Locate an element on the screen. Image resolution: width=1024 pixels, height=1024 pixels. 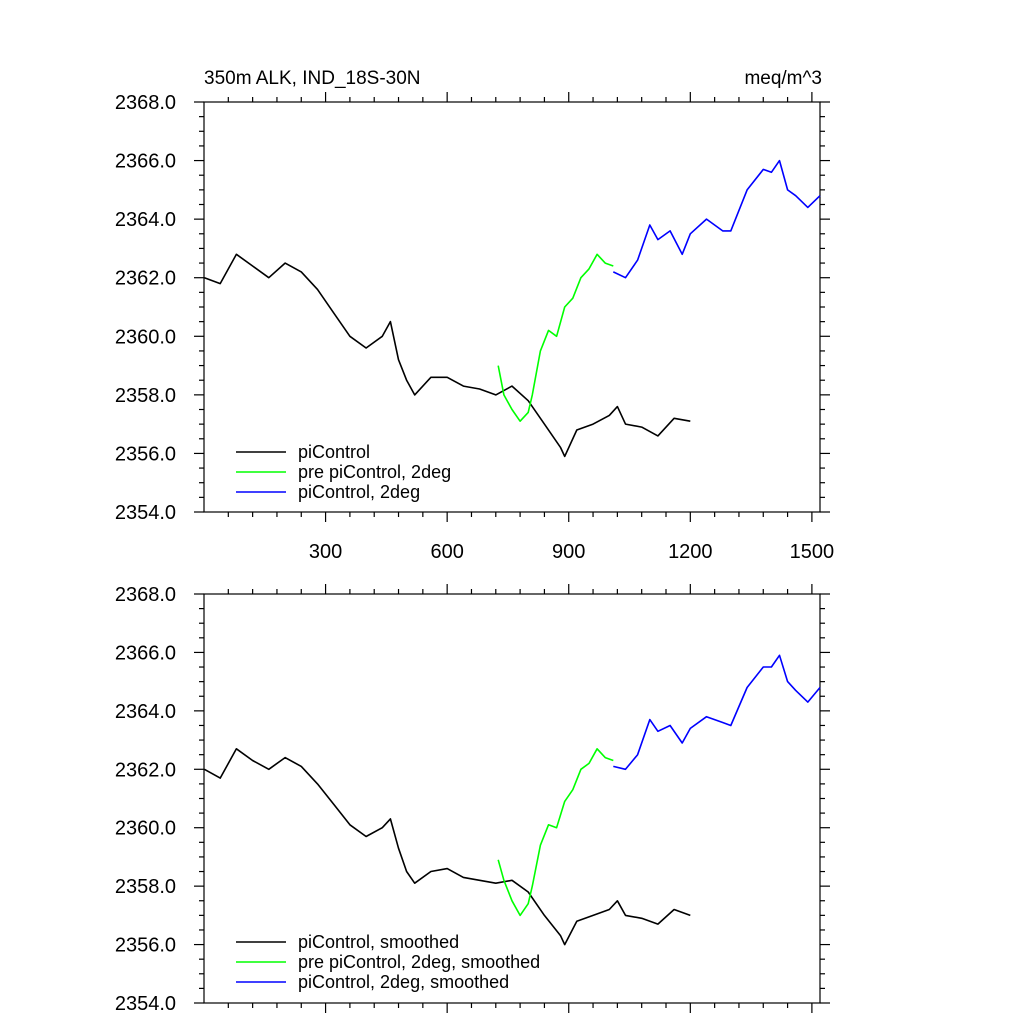
legend-label: piControl, 2deg, smoothed is located at coordinates (403, 982).